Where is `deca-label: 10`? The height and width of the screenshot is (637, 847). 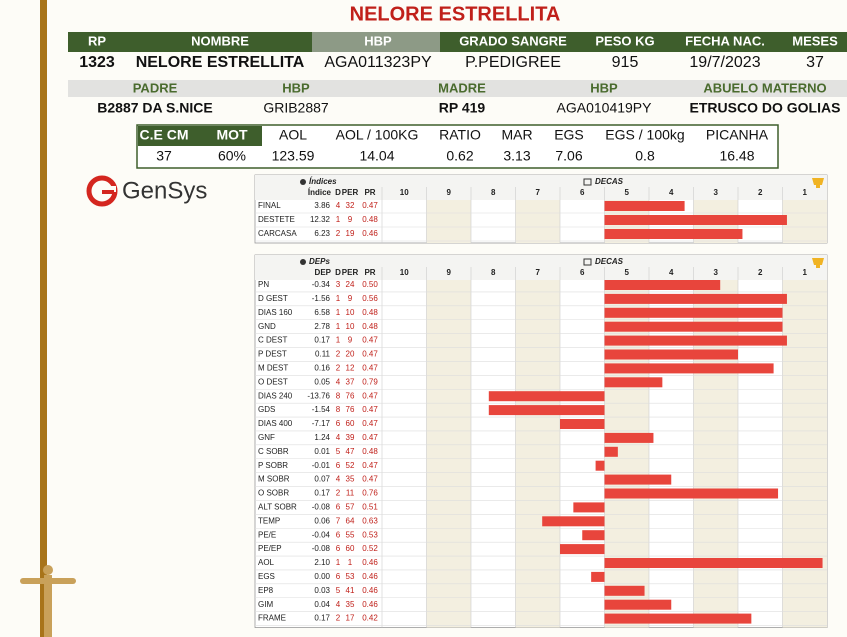
deca-label: 10 is located at coordinates (404, 272).